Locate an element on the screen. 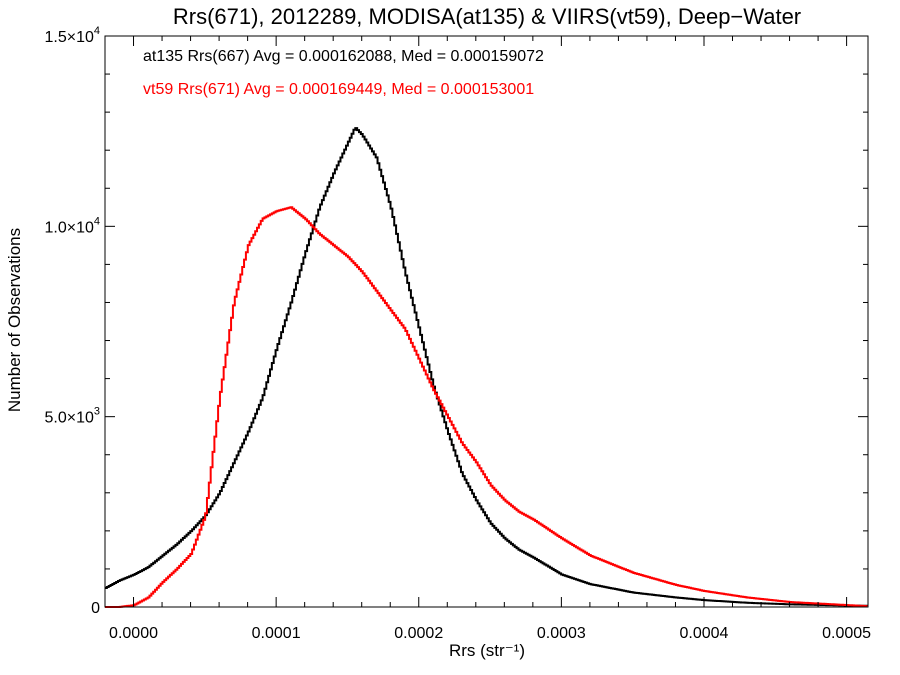 This screenshot has width=900, height=675. x-tick-label: 0.0003 is located at coordinates (561, 633).